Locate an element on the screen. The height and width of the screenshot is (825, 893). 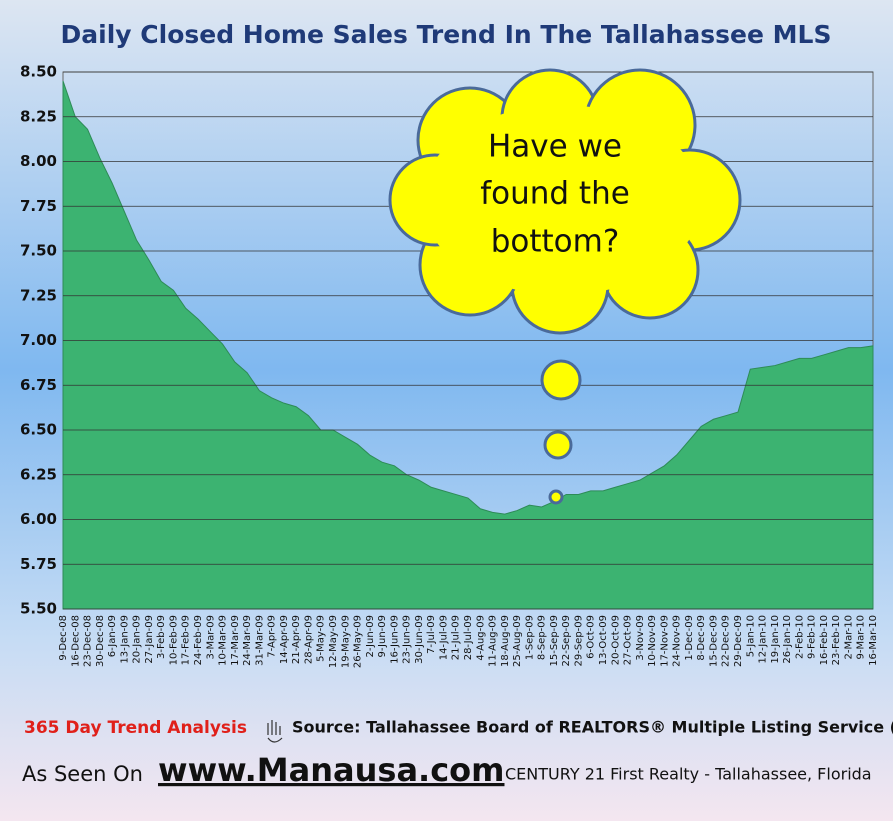
x-tick-label: 16-Feb-10 is located at coordinates (824, 640).